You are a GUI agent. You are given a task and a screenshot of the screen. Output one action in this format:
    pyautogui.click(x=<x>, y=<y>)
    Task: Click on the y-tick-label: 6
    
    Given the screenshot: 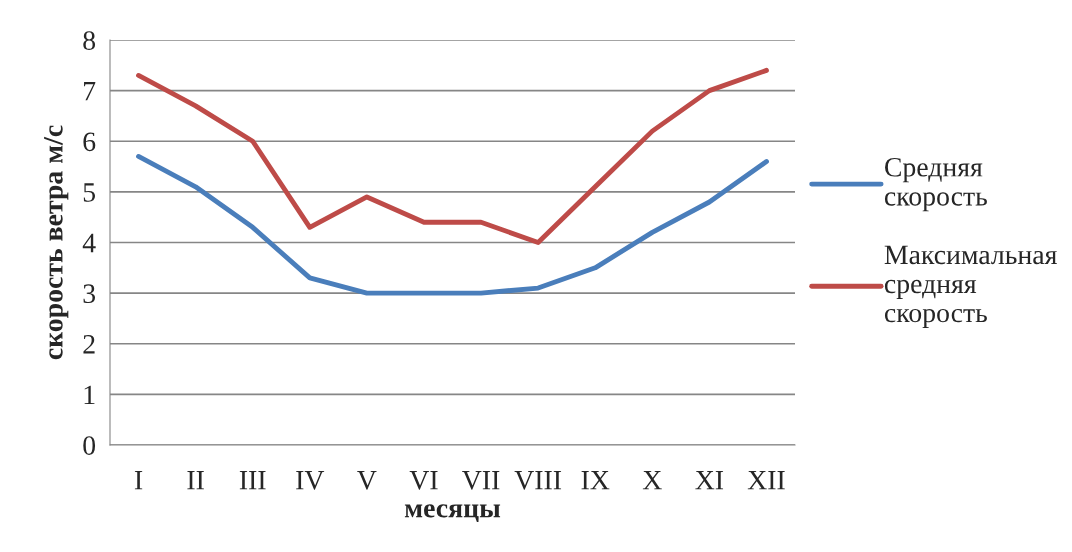 What is the action you would take?
    pyautogui.click(x=89, y=142)
    